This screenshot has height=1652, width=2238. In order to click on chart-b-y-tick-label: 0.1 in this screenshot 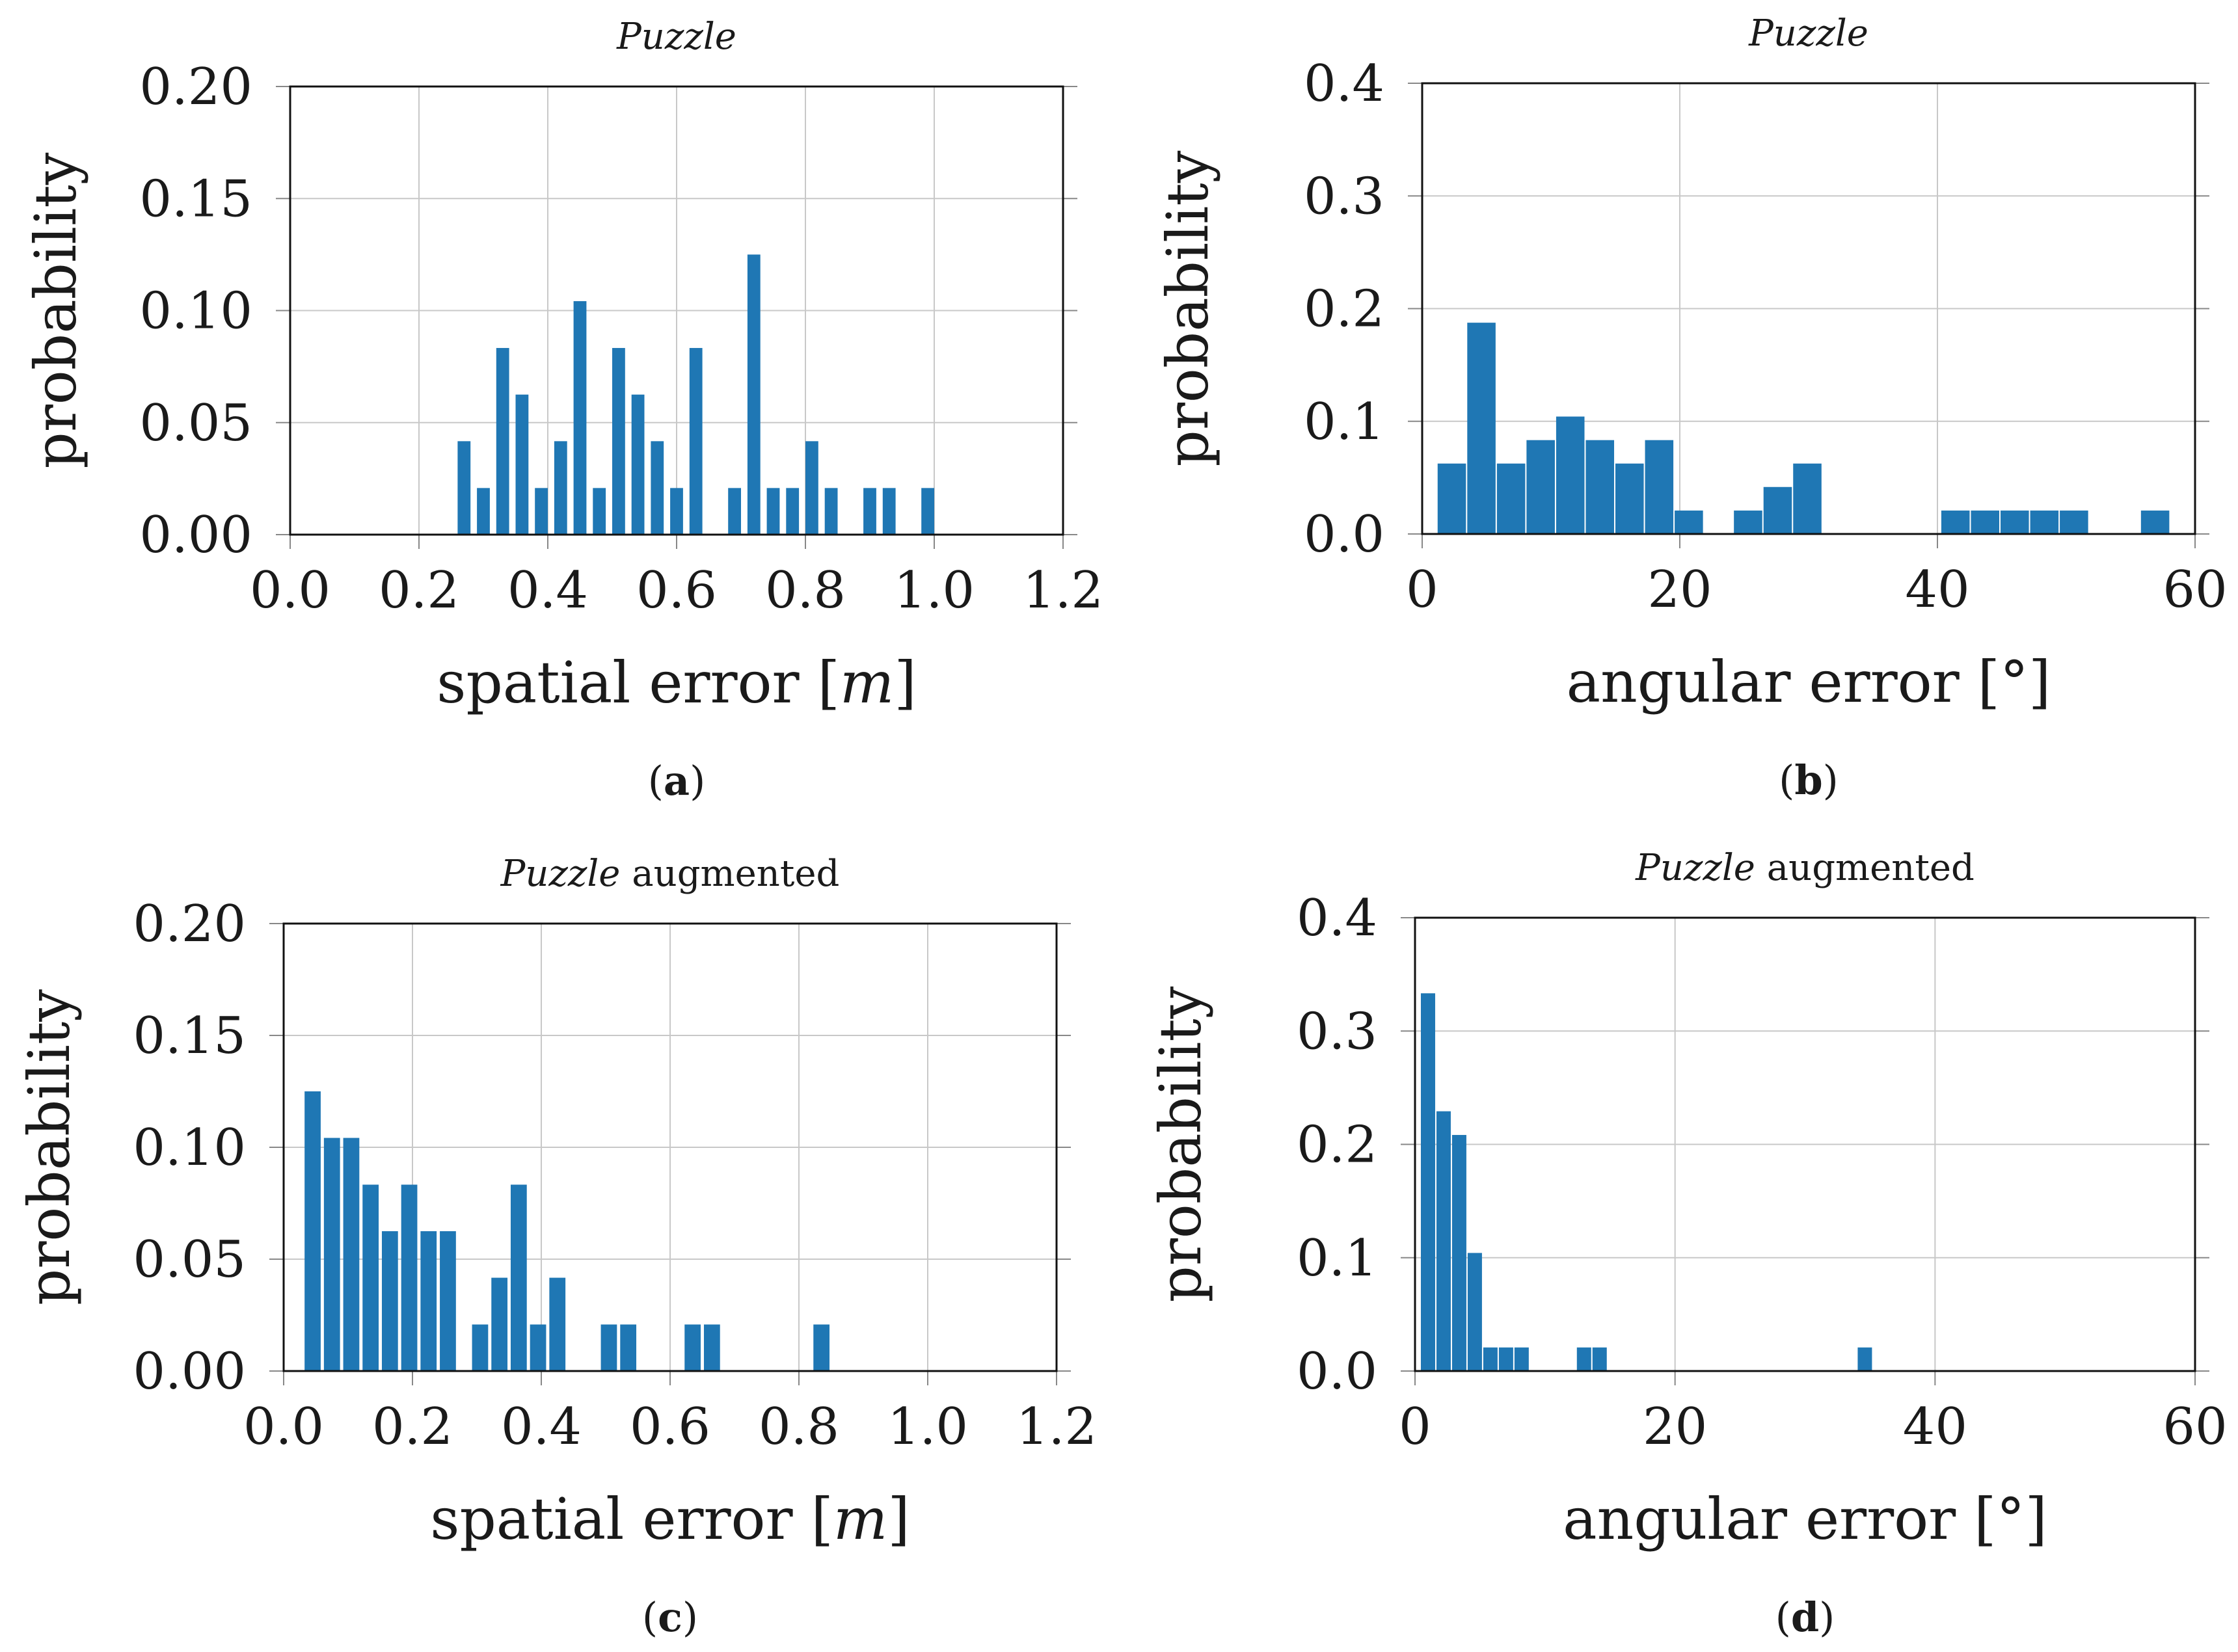, I will do `click(1344, 422)`.